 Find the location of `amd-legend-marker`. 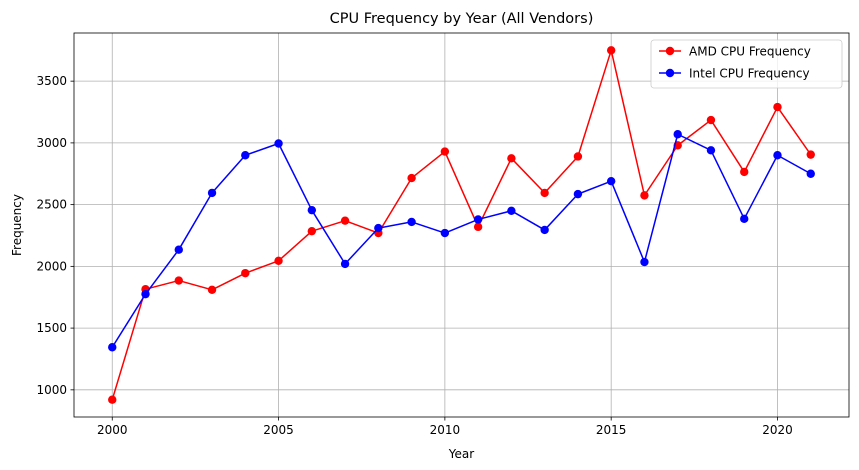

amd-legend-marker is located at coordinates (670, 51).